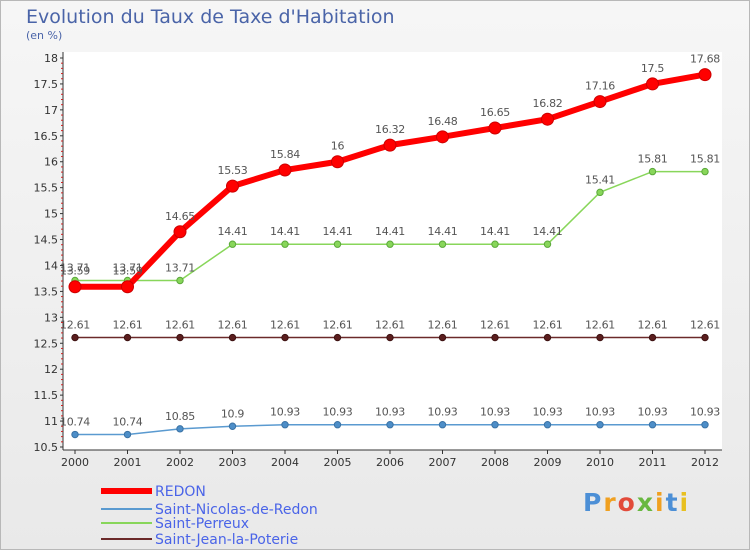 The image size is (750, 550). I want to click on x-tick-label: 2002, so click(180, 462).